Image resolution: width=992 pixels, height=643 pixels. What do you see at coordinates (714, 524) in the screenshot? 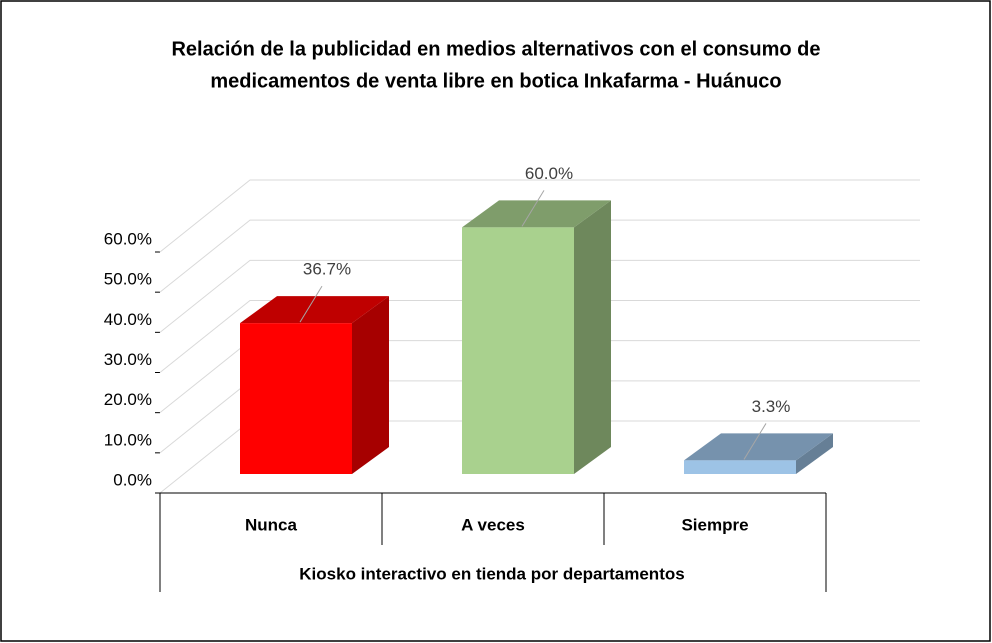
I see `x-tick-label: Siempre` at bounding box center [714, 524].